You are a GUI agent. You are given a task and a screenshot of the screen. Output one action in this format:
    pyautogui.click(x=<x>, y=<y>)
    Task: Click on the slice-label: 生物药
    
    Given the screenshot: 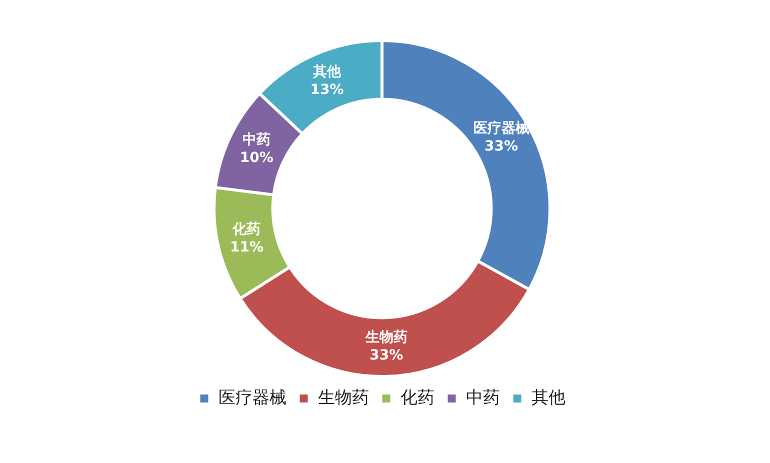 What is the action you would take?
    pyautogui.click(x=386, y=338)
    